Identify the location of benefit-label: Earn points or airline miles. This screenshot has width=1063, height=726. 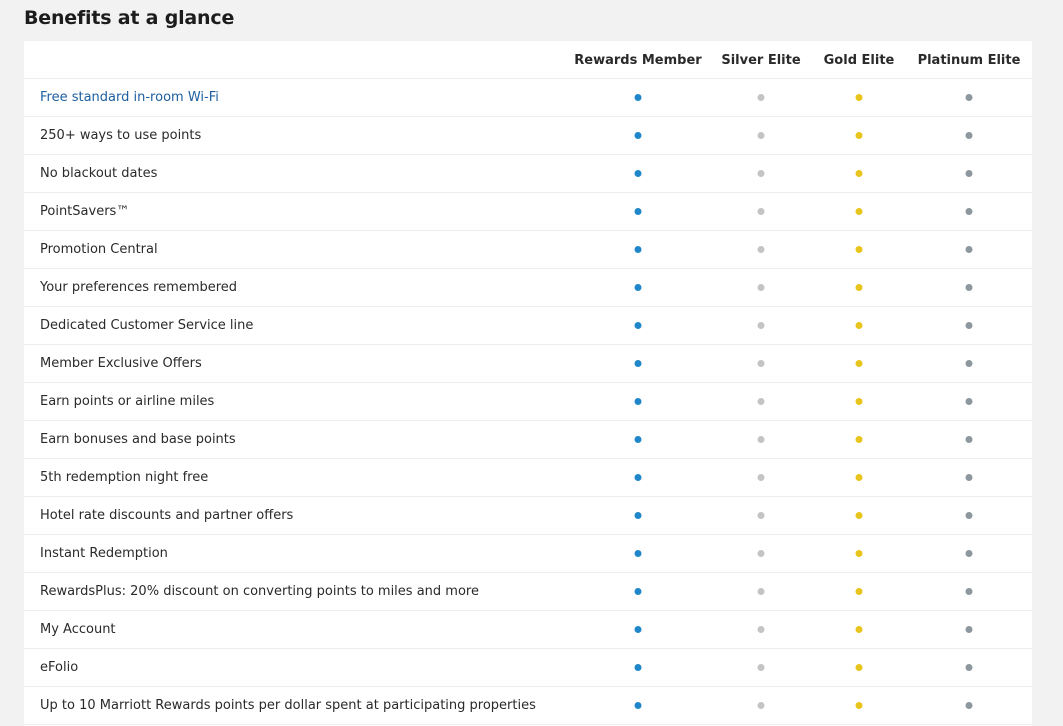
(127, 401).